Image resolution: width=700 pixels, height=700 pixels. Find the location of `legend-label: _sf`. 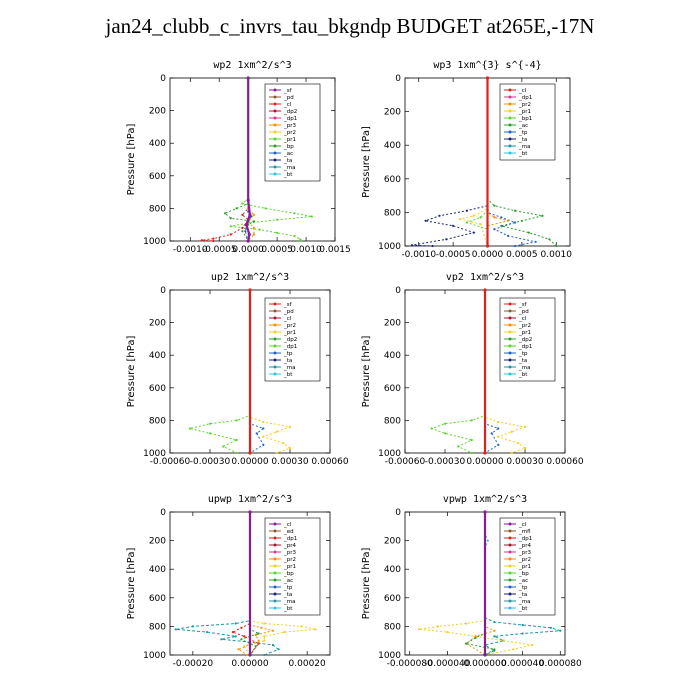

legend-label: _sf is located at coordinates (523, 305).